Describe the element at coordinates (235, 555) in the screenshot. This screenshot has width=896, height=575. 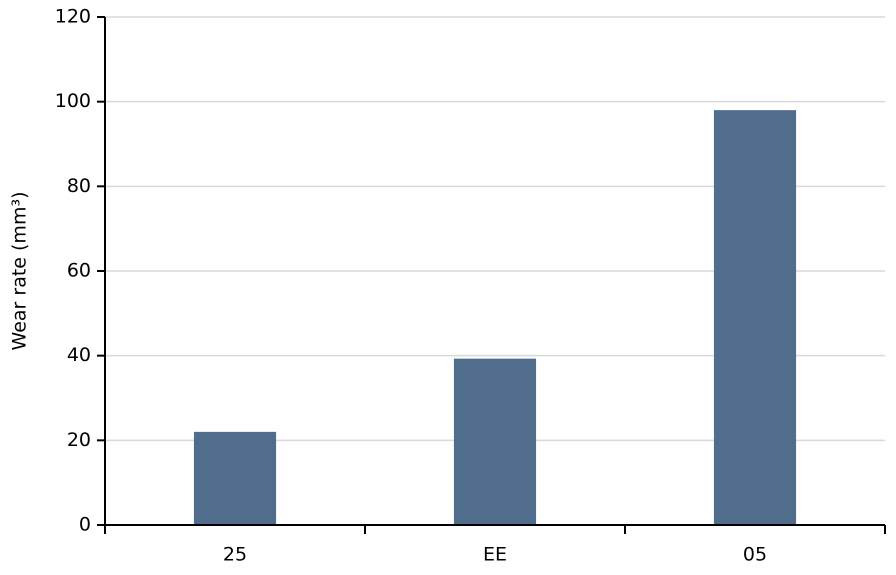
I see `x-tick-label: 25` at that location.